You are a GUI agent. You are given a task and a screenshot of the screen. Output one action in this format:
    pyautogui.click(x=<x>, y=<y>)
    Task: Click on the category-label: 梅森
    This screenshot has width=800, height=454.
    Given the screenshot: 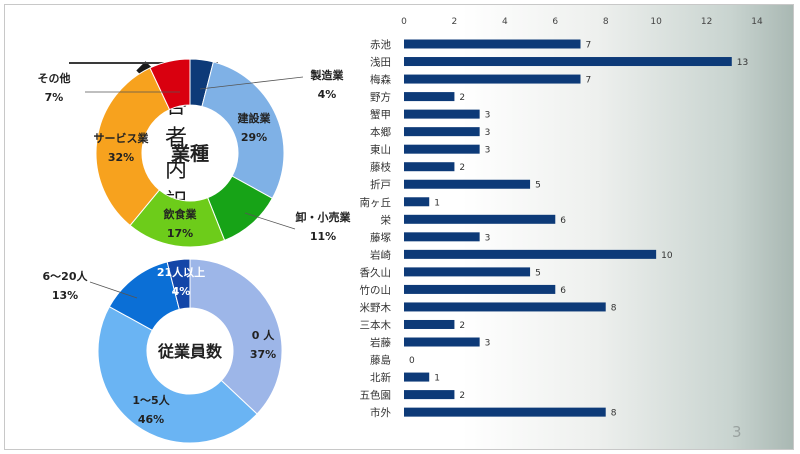 What is the action you would take?
    pyautogui.click(x=380, y=79)
    